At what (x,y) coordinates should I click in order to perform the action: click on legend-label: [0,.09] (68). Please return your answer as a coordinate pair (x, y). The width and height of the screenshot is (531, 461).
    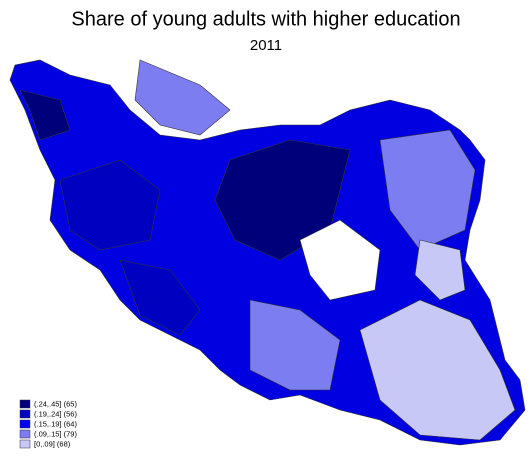
    Looking at the image, I should click on (52, 443).